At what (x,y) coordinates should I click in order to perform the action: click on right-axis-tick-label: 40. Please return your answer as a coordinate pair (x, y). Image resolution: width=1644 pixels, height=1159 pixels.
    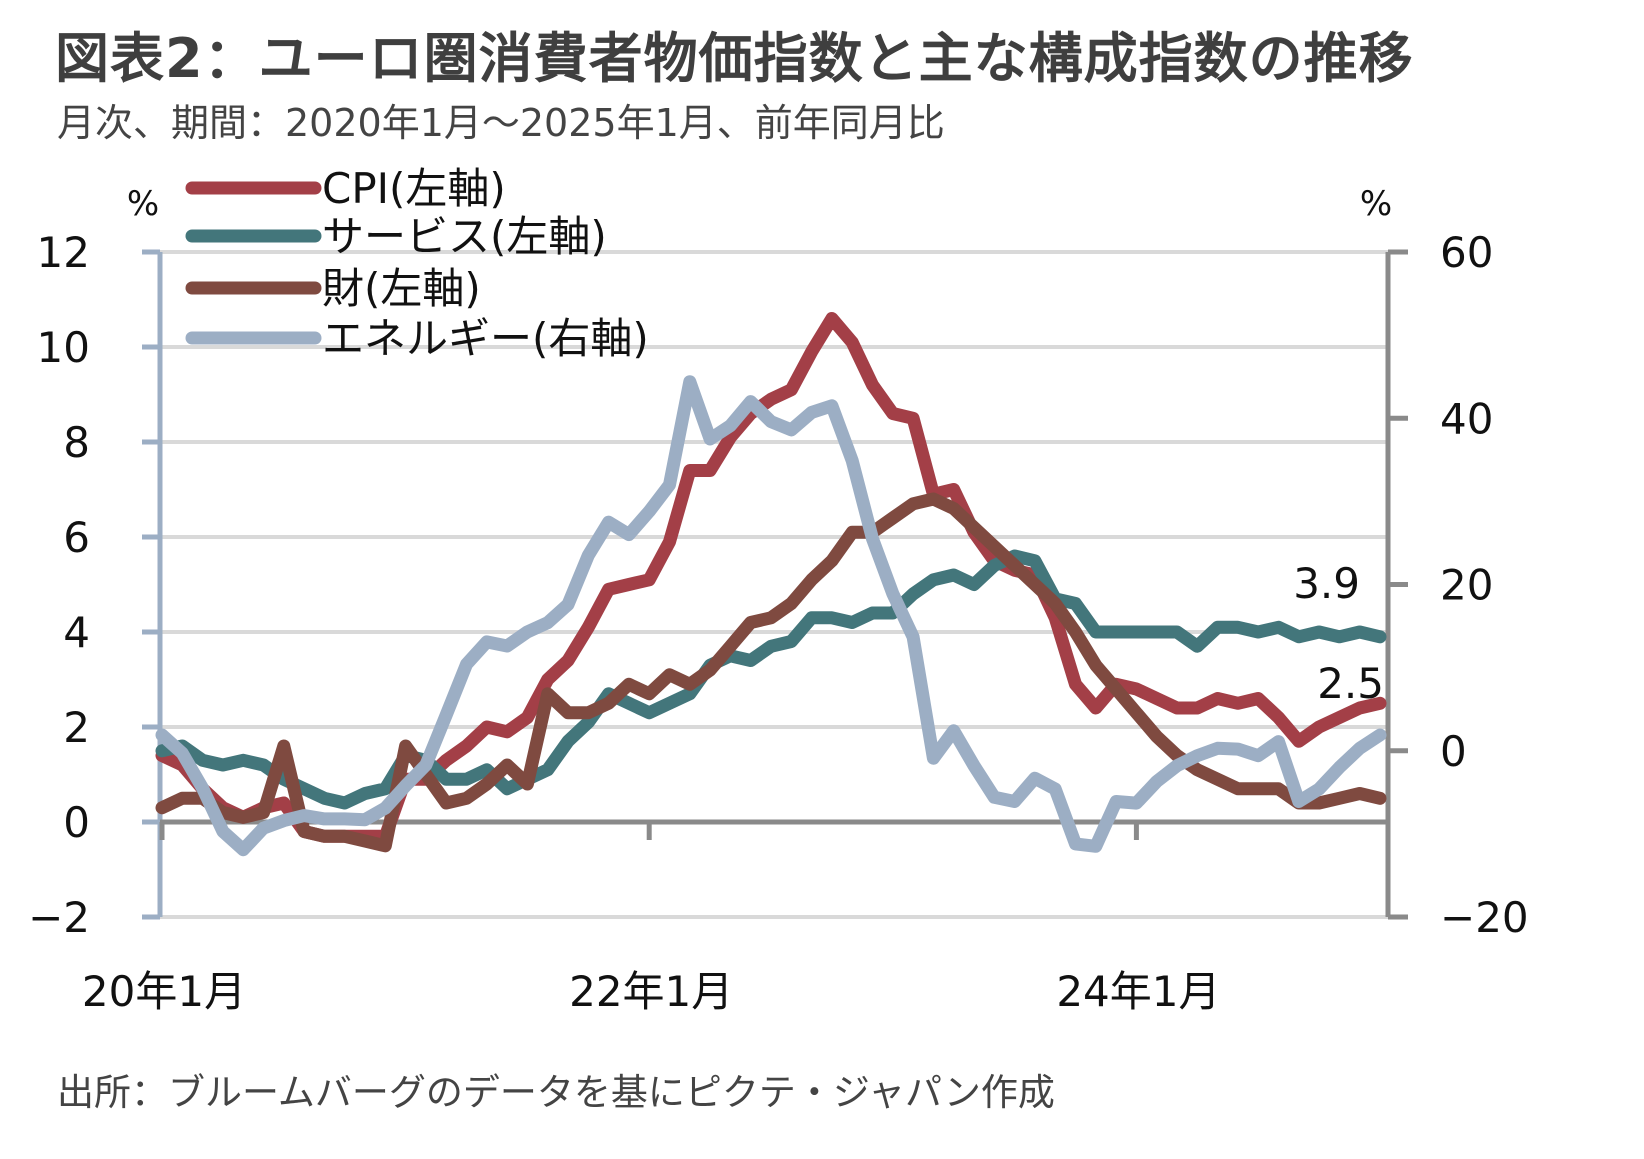
    Looking at the image, I should click on (1466, 418).